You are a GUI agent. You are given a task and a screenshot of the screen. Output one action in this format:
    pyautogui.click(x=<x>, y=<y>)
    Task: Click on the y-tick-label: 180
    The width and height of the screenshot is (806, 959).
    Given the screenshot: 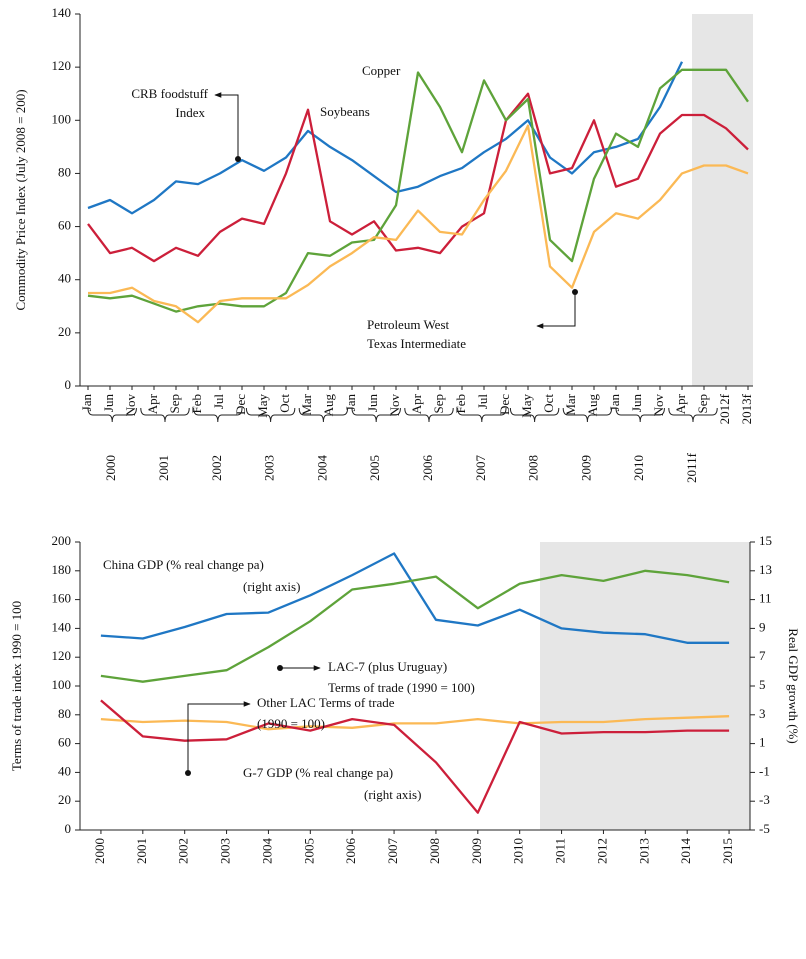 What is the action you would take?
    pyautogui.click(x=62, y=569)
    